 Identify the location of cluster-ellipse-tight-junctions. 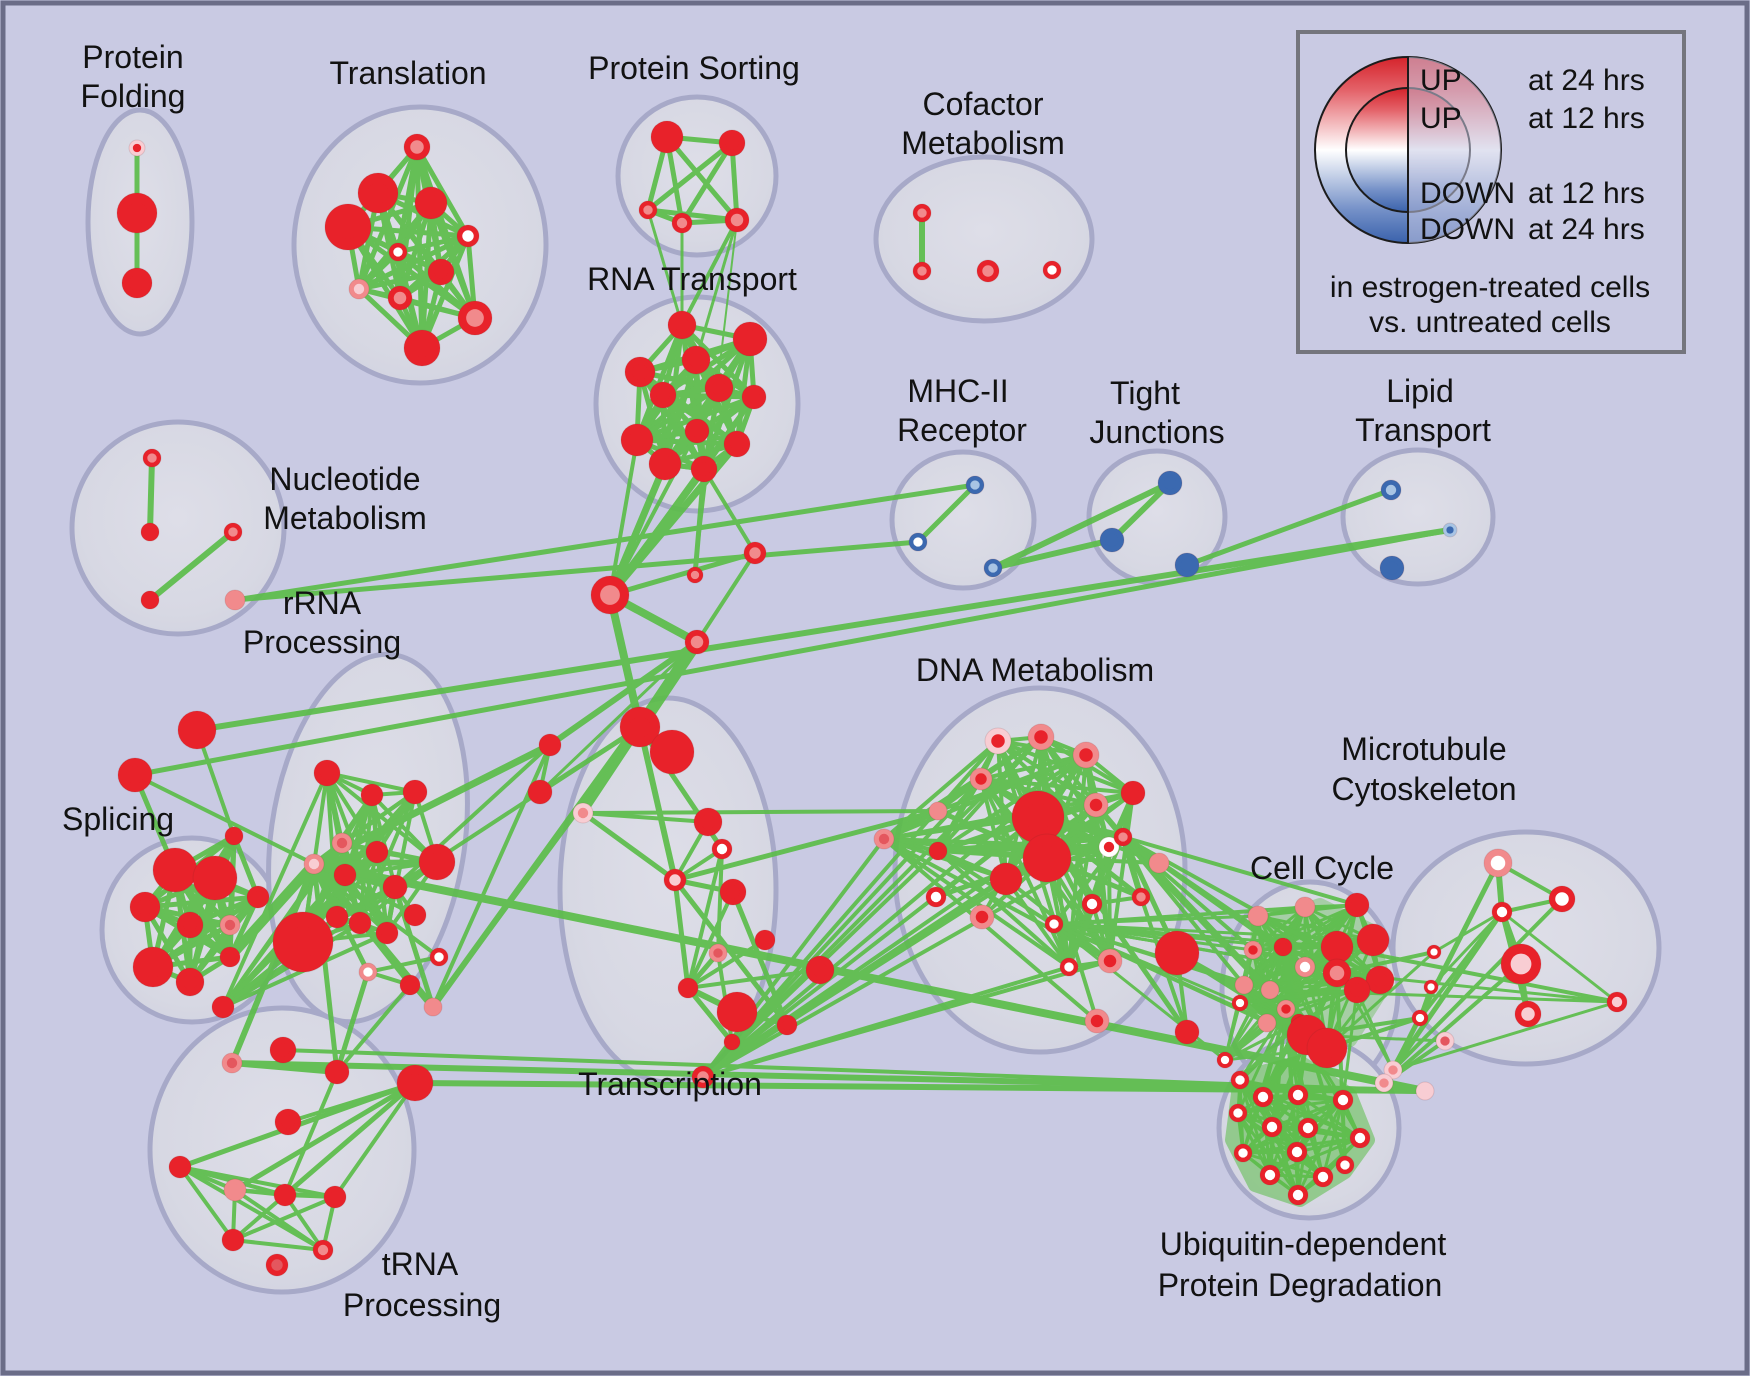
(1157, 517).